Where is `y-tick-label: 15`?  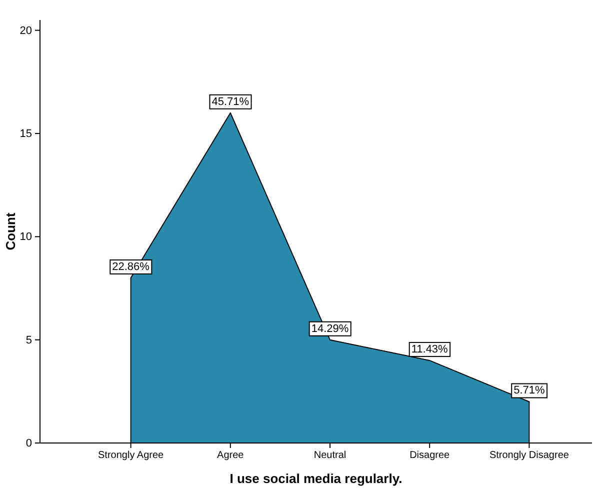
y-tick-label: 15 is located at coordinates (26, 134).